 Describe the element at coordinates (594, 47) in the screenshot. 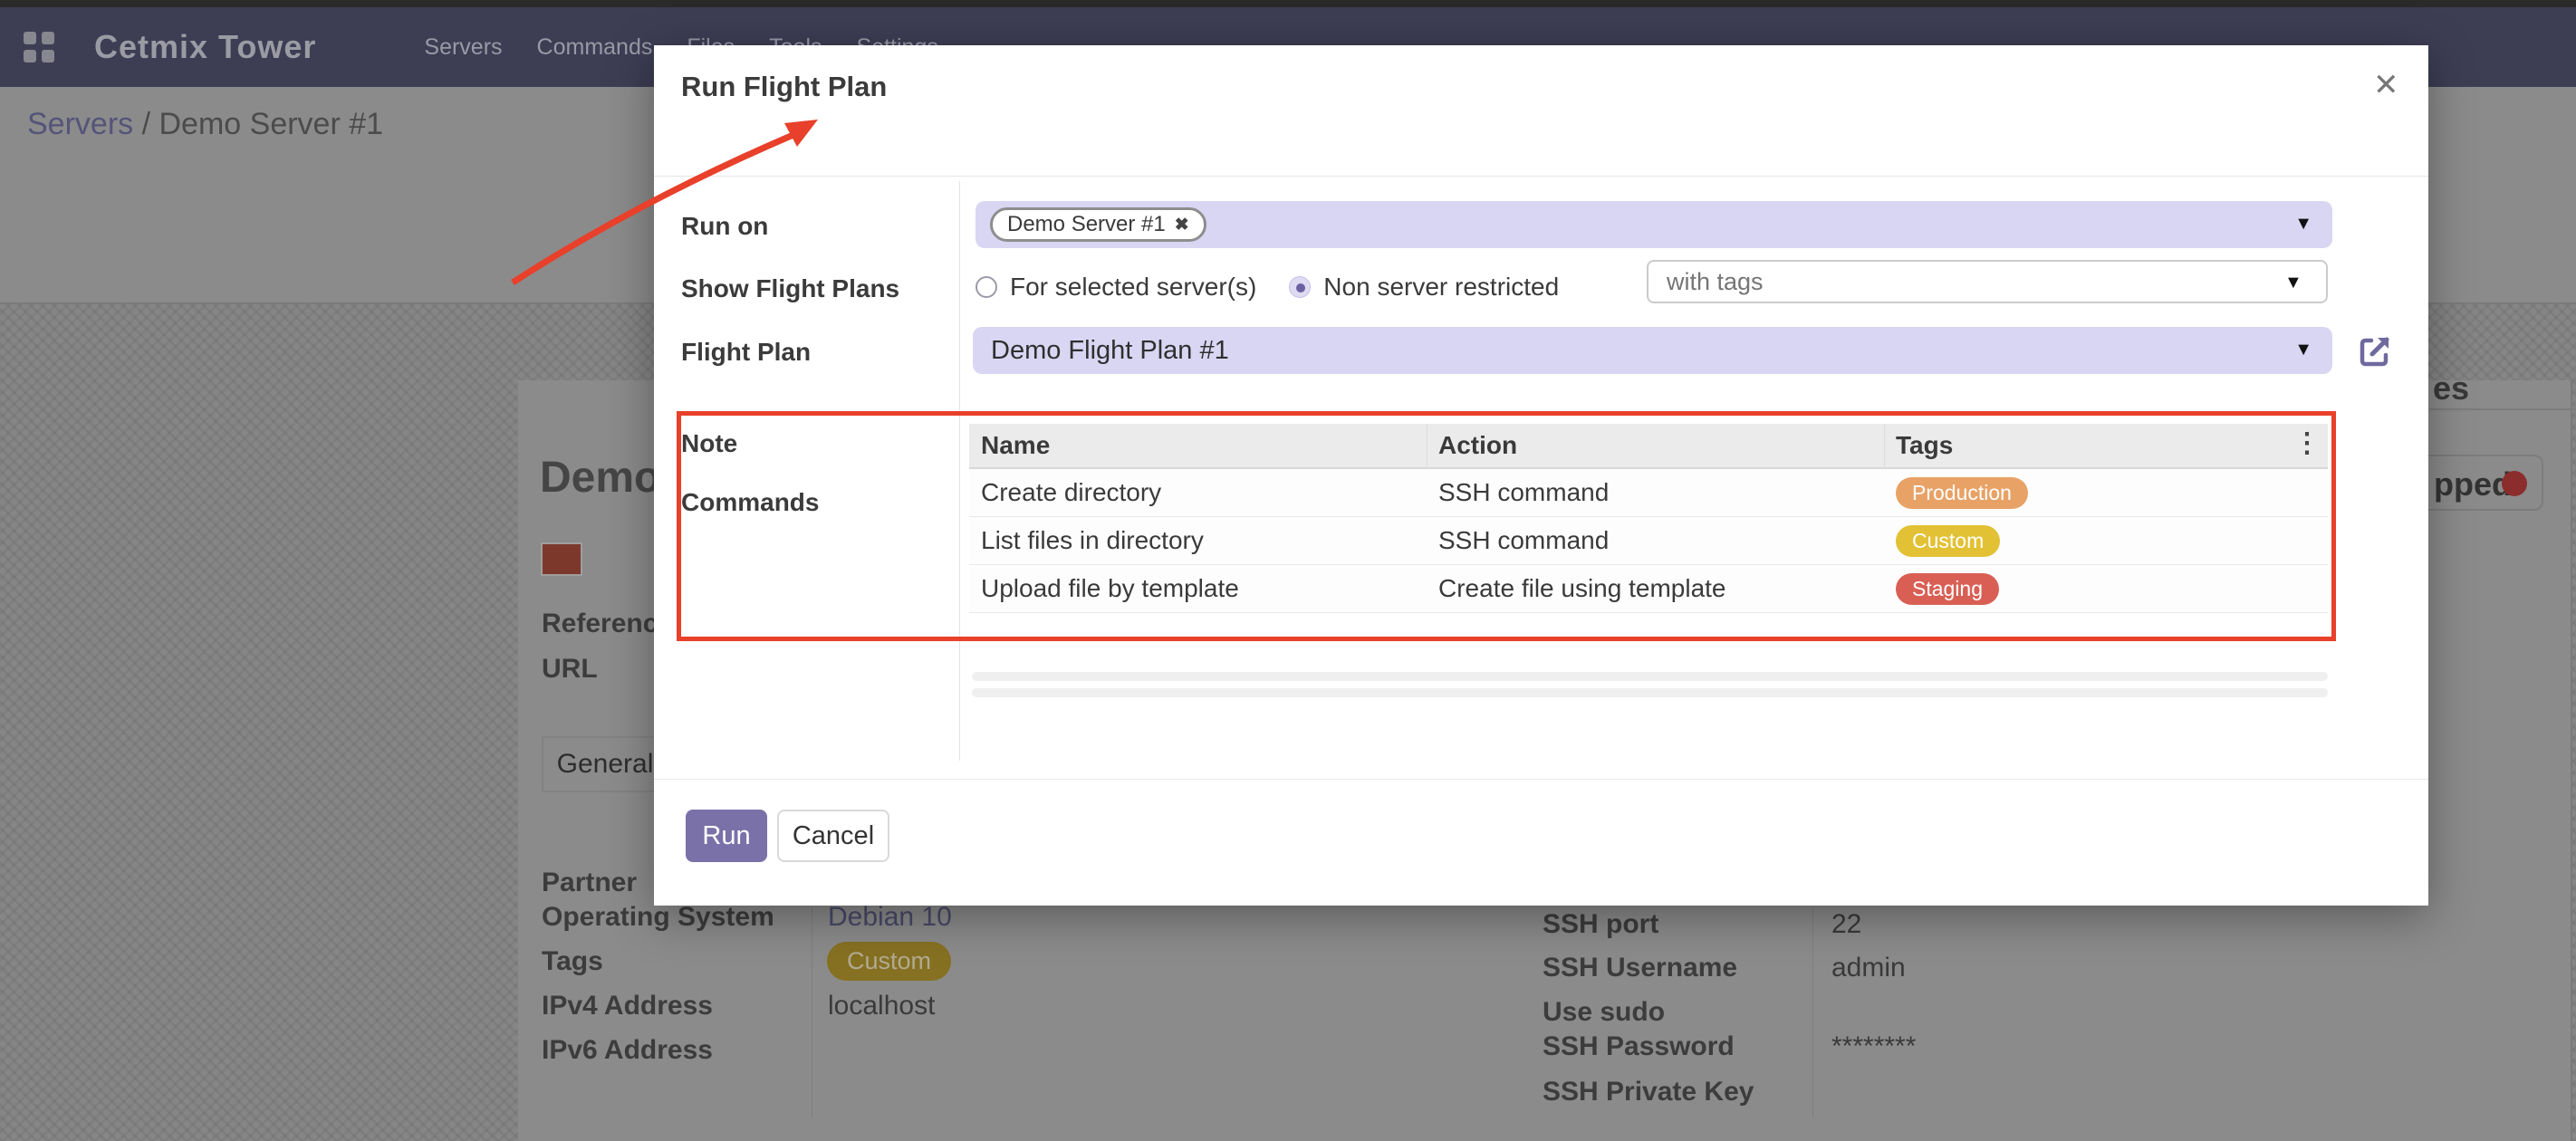

I see `nav-item-commands: Commands` at that location.